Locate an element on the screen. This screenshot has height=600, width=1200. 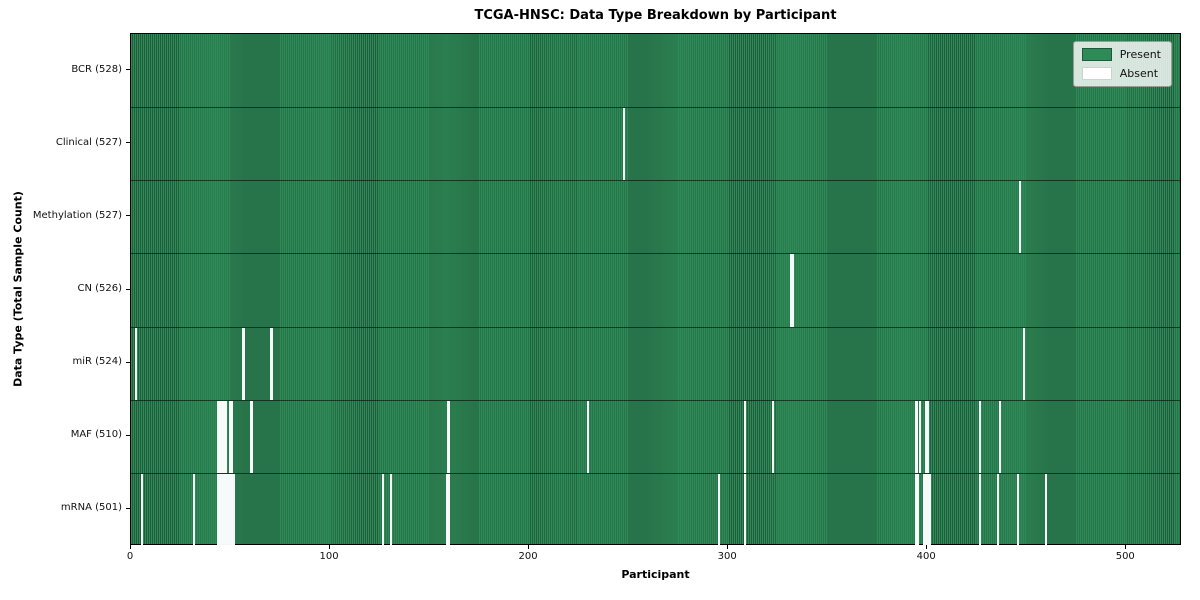
x-tick-label: 400 is located at coordinates (926, 556).